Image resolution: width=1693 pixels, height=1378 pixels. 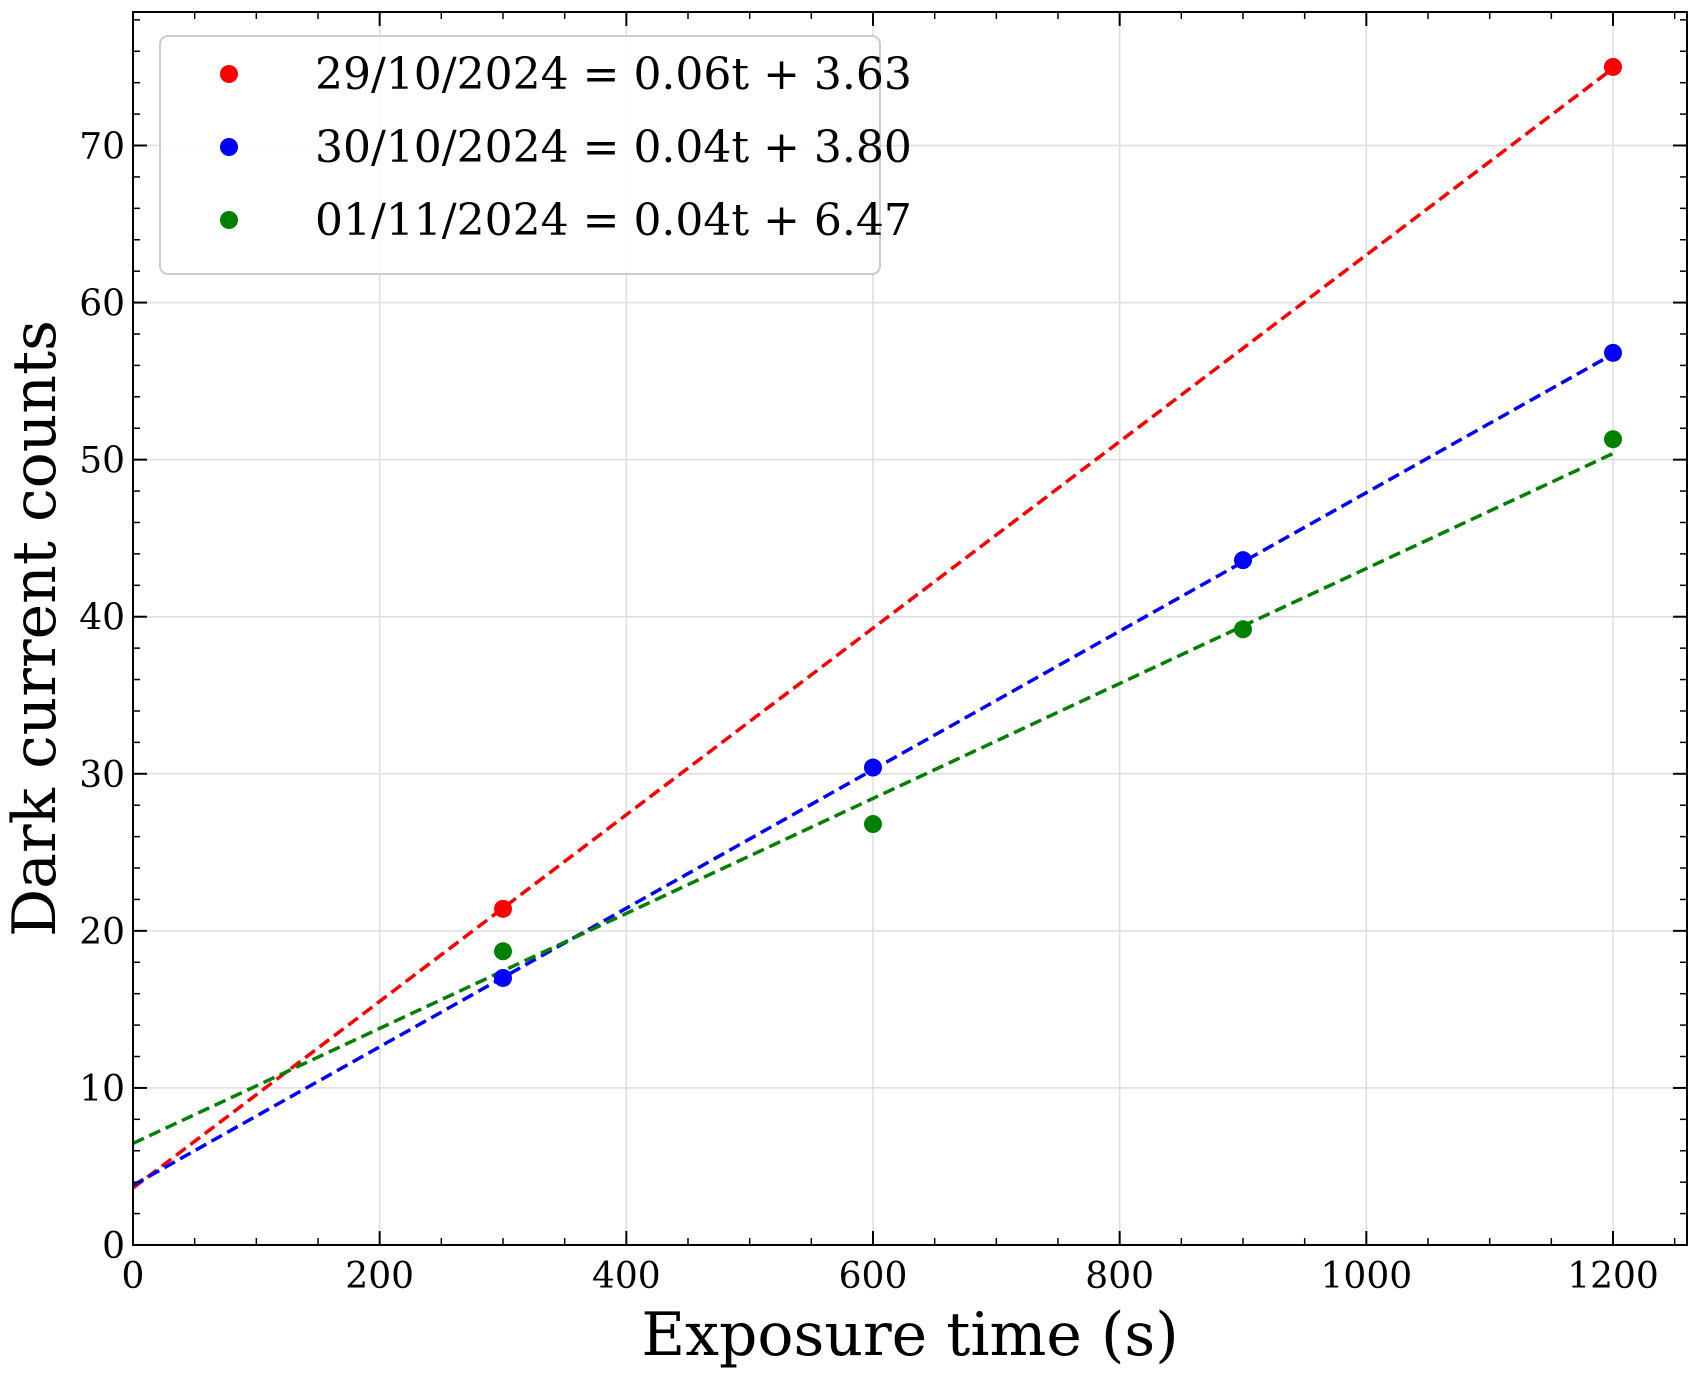 What do you see at coordinates (1367, 1276) in the screenshot?
I see `x-tick-label: 1000` at bounding box center [1367, 1276].